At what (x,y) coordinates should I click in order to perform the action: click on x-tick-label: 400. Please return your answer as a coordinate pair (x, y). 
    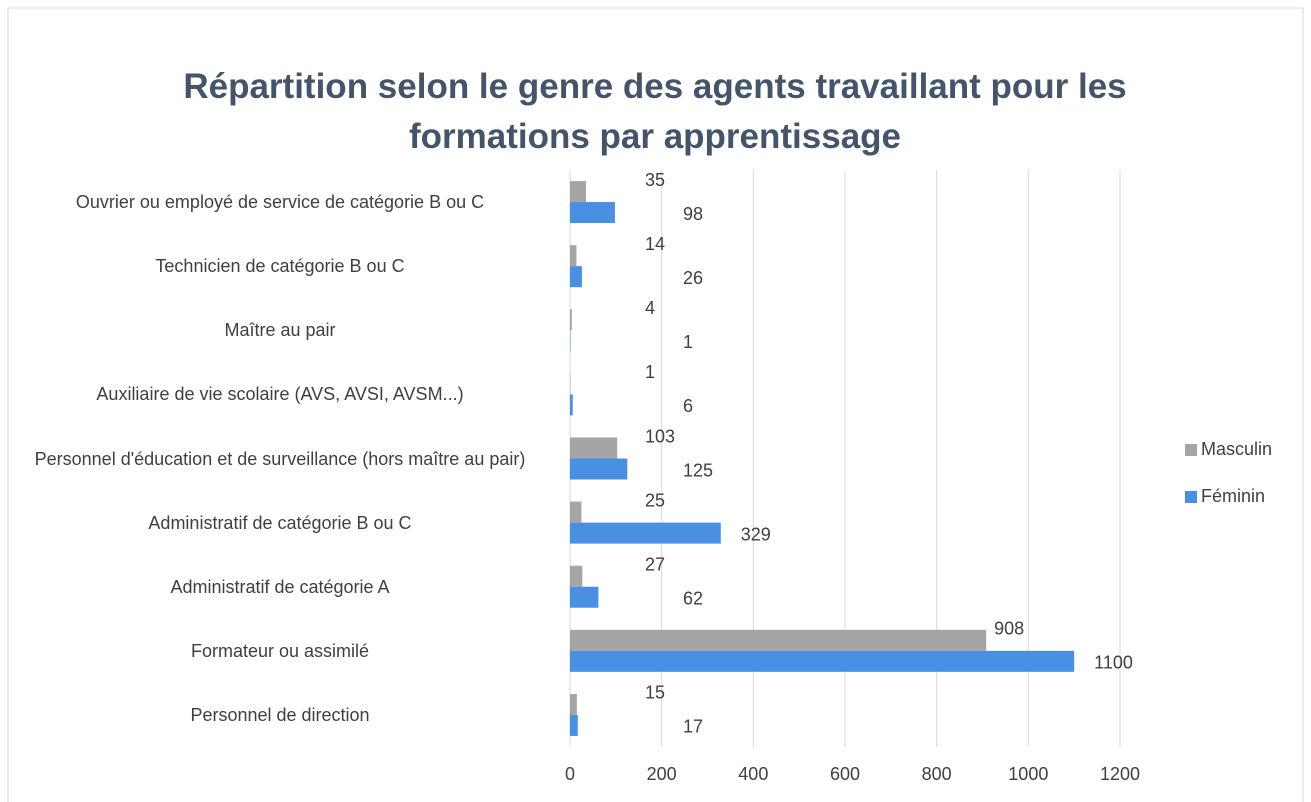
    Looking at the image, I should click on (753, 774).